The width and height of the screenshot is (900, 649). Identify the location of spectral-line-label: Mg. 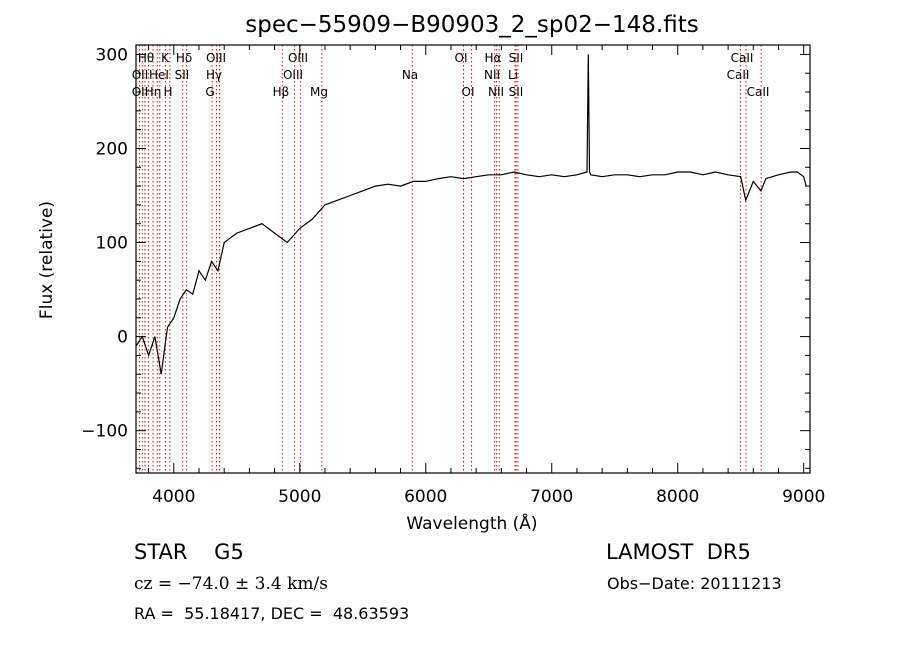
(319, 92).